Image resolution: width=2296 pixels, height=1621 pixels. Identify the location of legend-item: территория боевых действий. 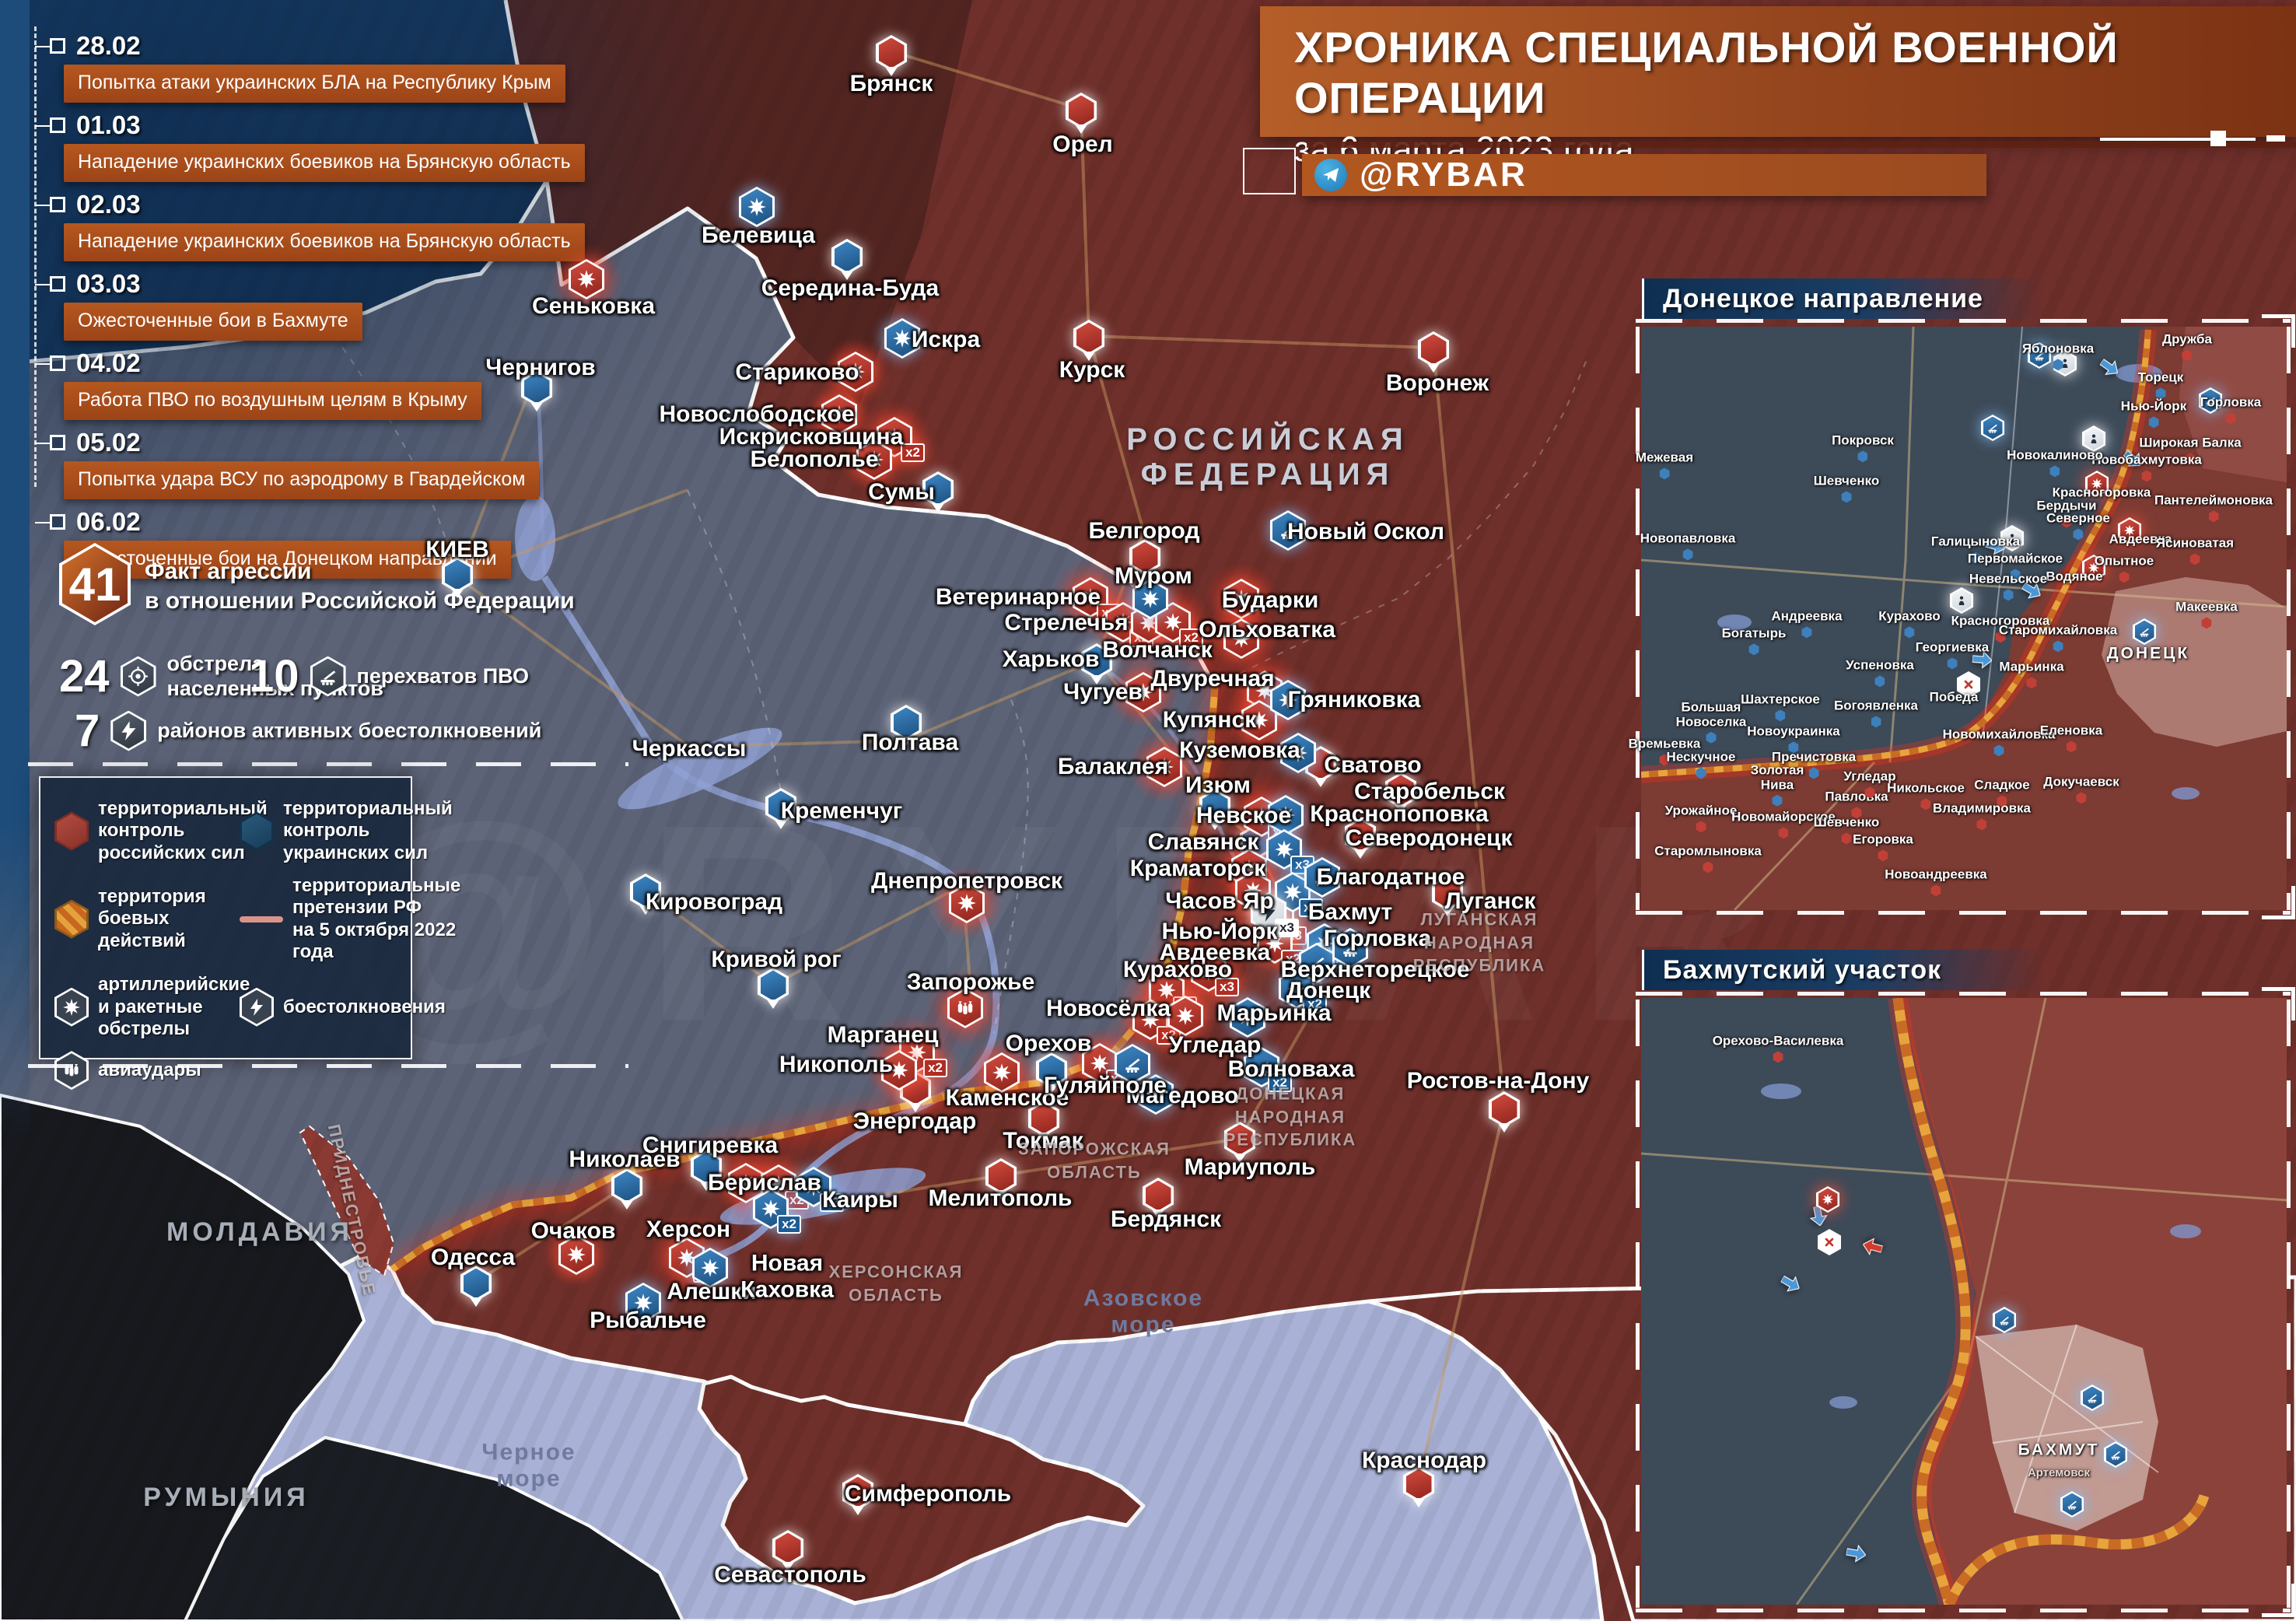
(143, 919).